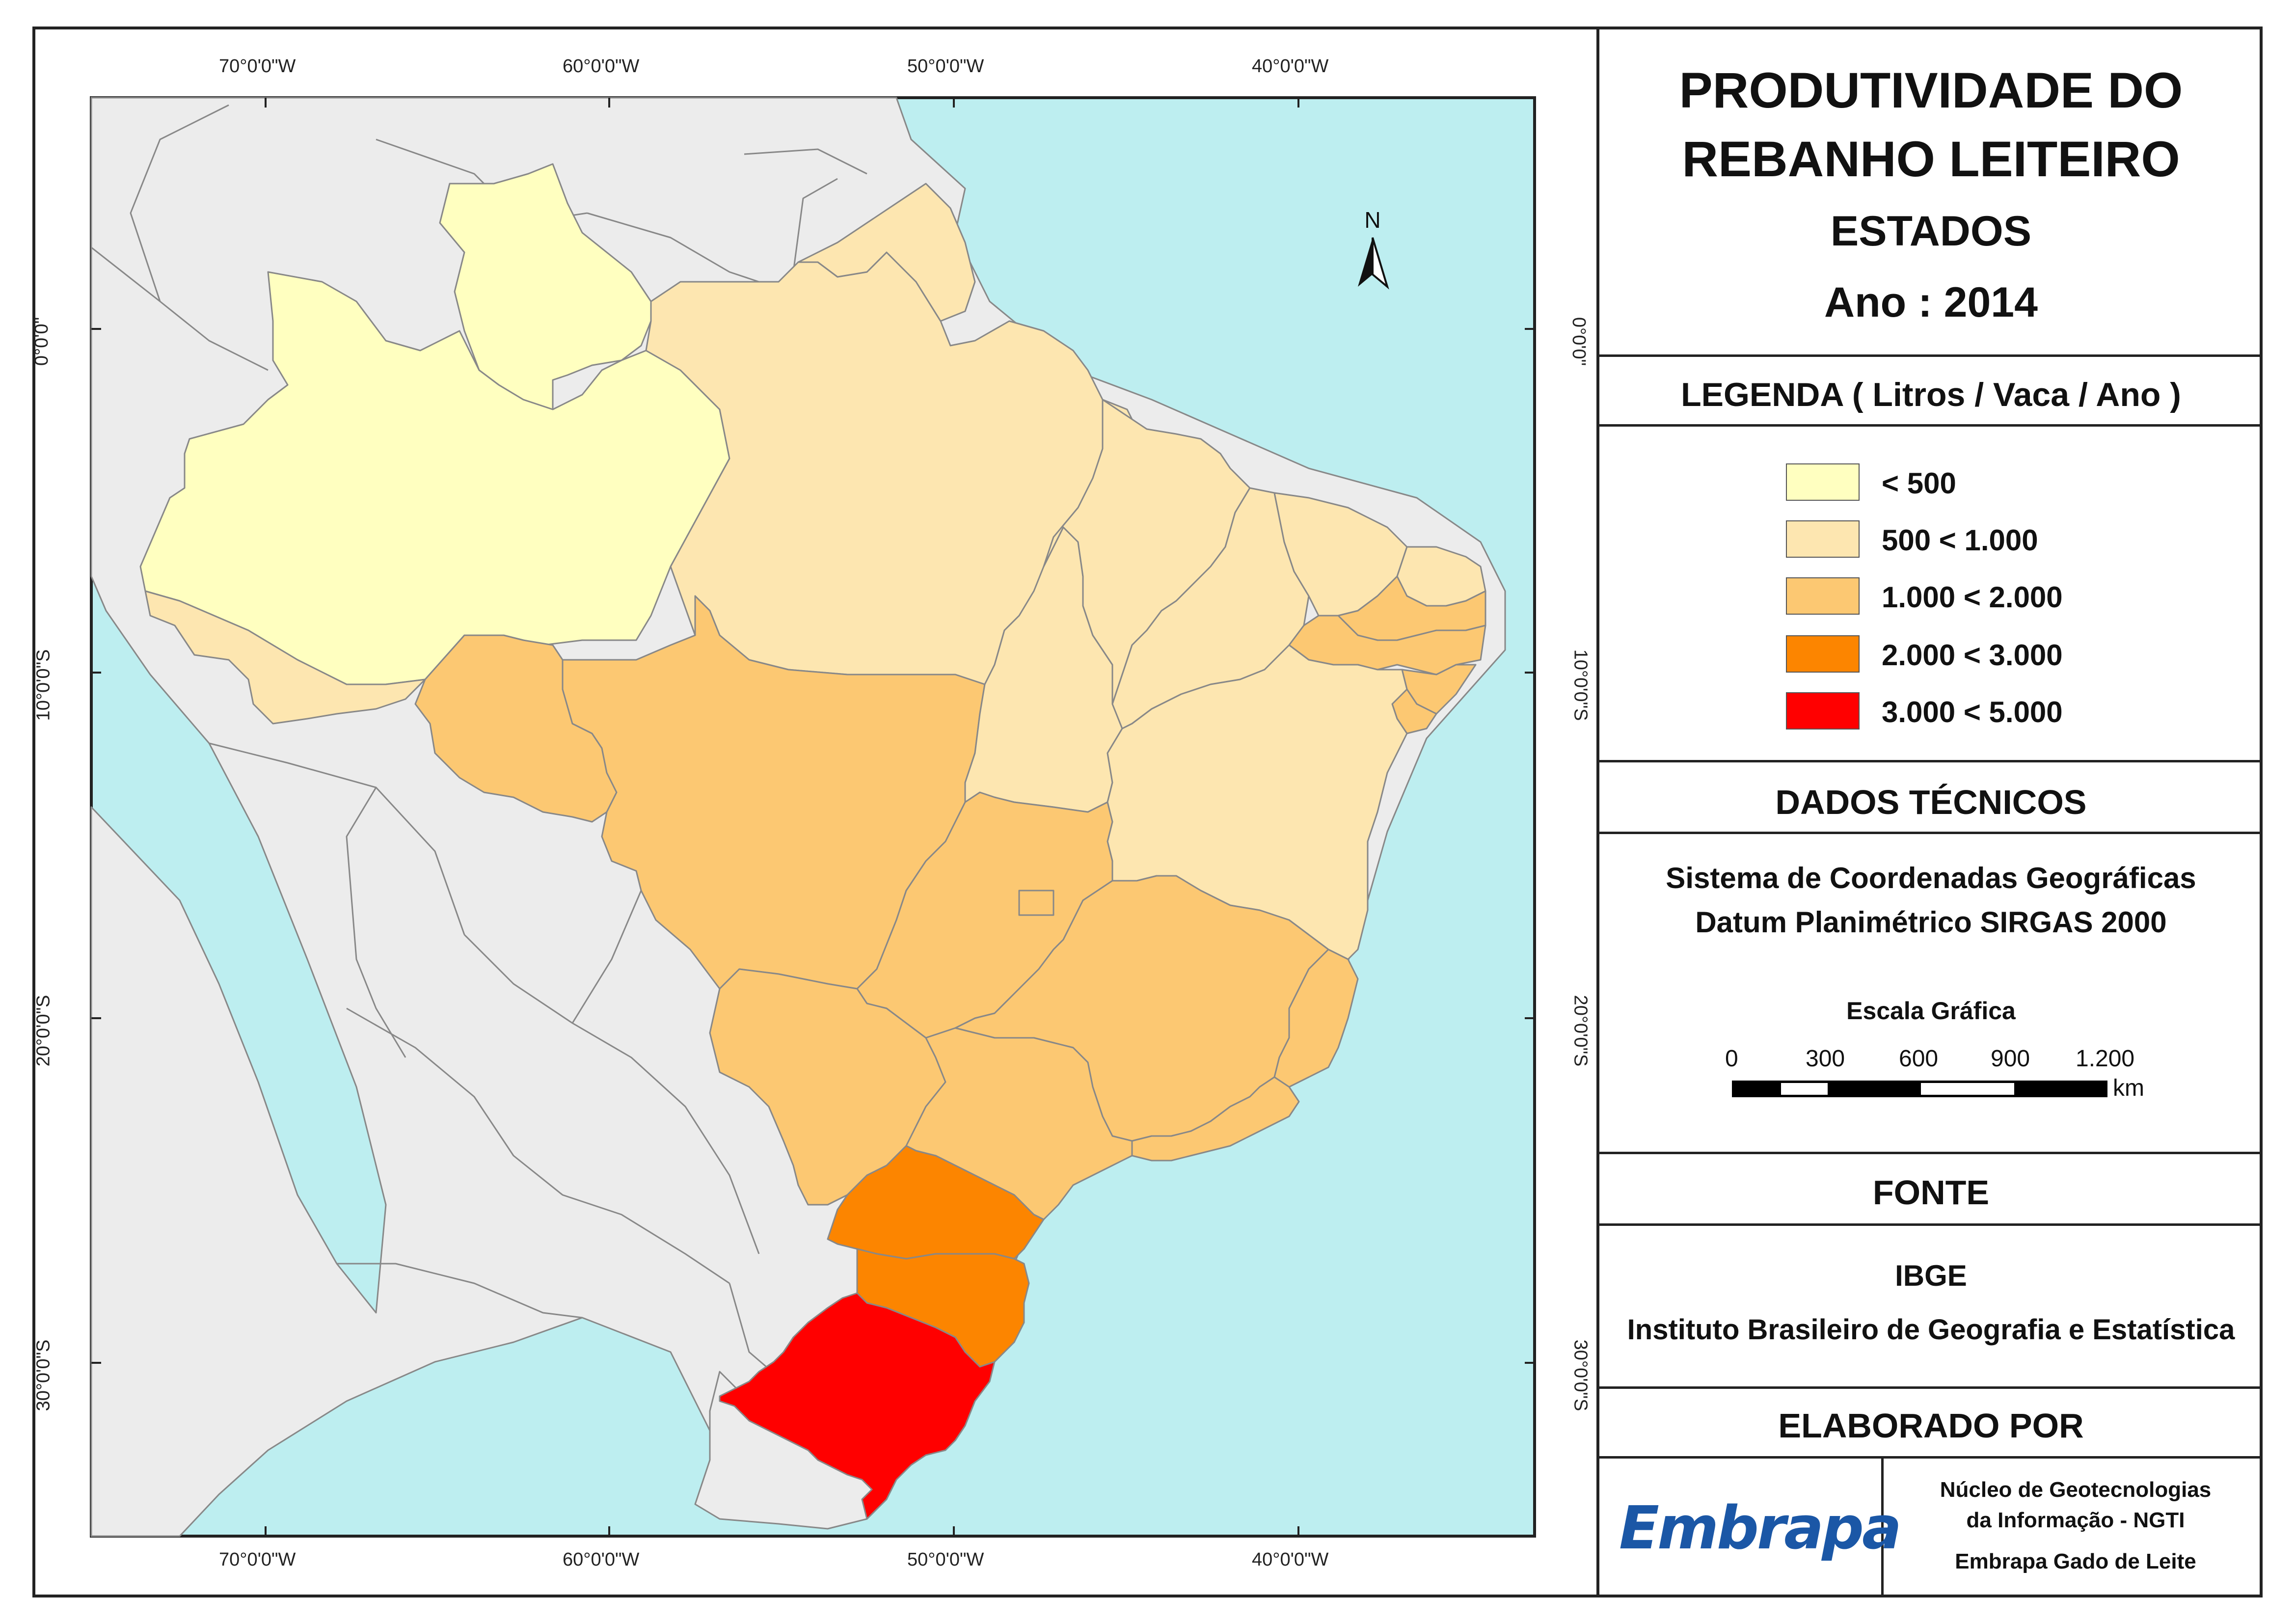  Describe the element at coordinates (1931, 878) in the screenshot. I see `coordinate-system-text: Sistema de Coordenadas Geográficas` at that location.